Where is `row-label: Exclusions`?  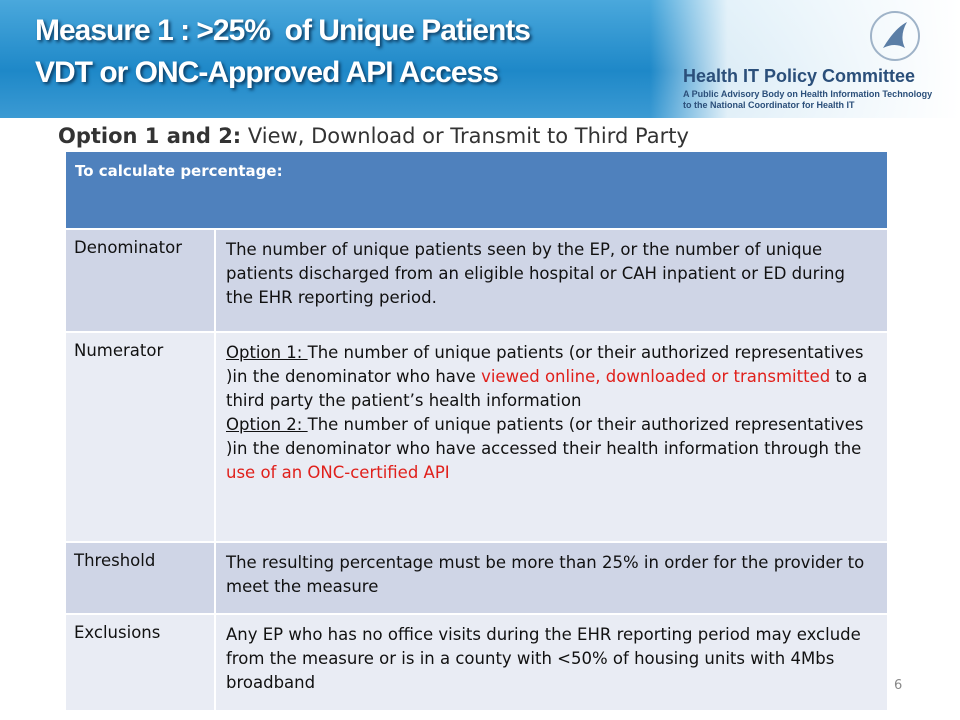
row-label: Exclusions is located at coordinates (141, 662).